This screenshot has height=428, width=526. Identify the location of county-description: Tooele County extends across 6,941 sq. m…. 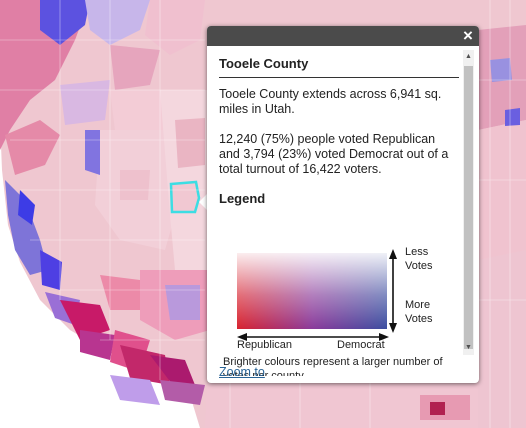
(330, 101).